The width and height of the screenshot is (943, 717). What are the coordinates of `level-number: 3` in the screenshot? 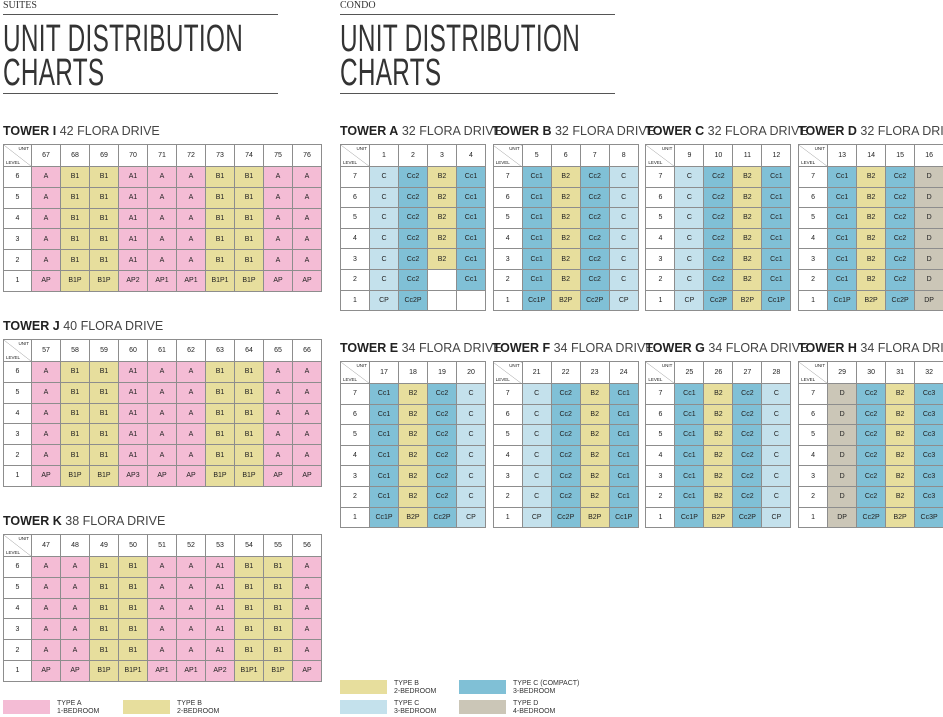 It's located at (507, 476).